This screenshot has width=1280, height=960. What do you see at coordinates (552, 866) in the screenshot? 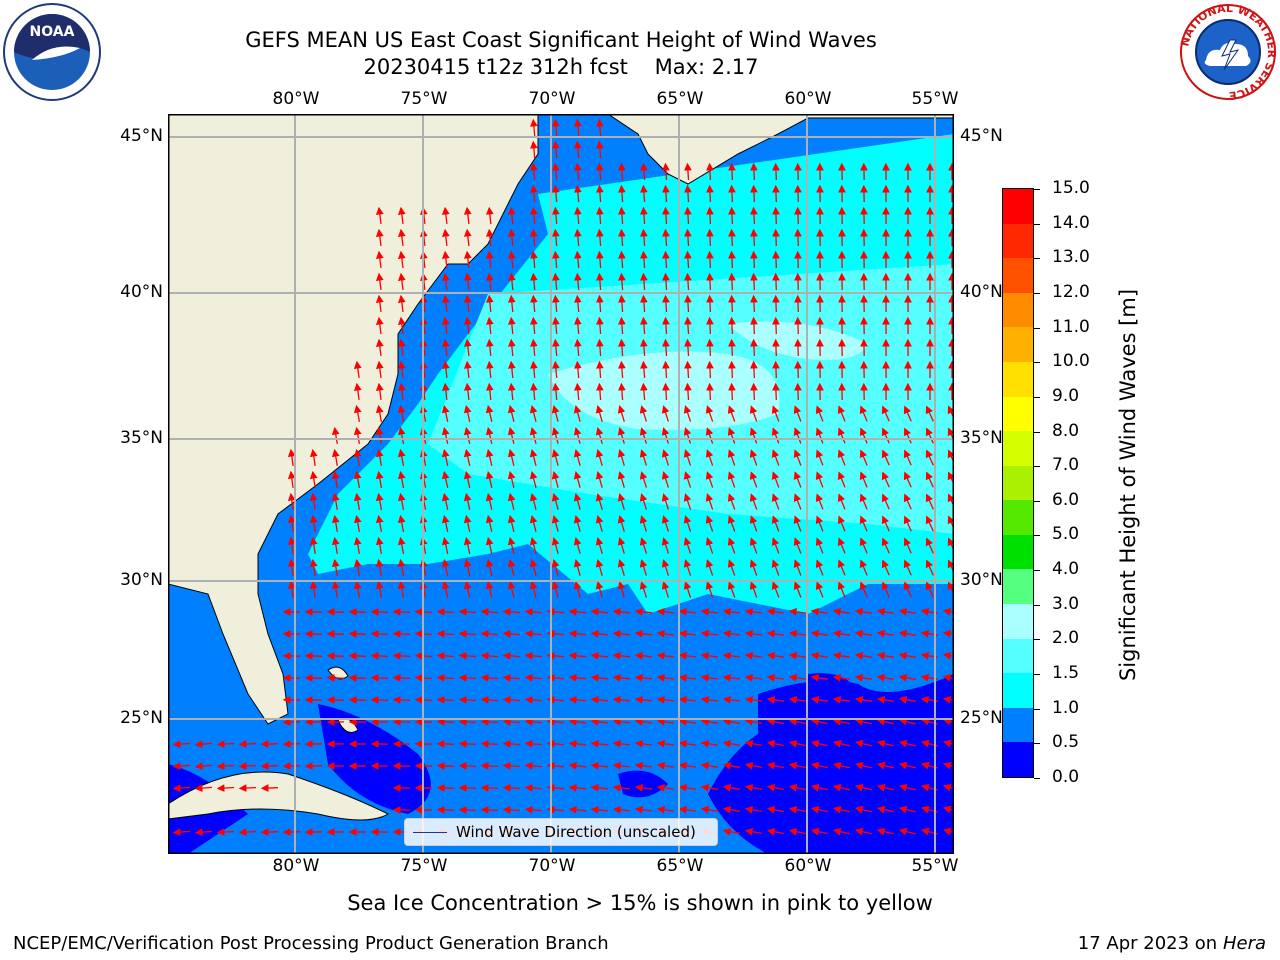
I see `lon-tick-bottom: 70°W` at bounding box center [552, 866].